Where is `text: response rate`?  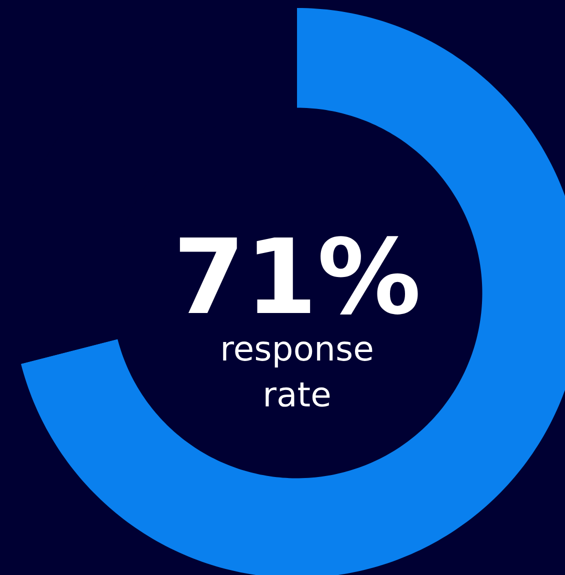 text: response rate is located at coordinates (297, 374).